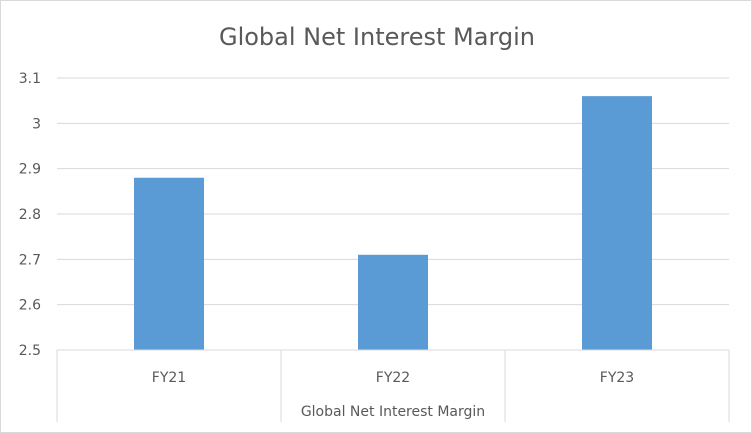 This screenshot has width=752, height=433. Describe the element at coordinates (617, 378) in the screenshot. I see `x-category-label: FY23` at that location.